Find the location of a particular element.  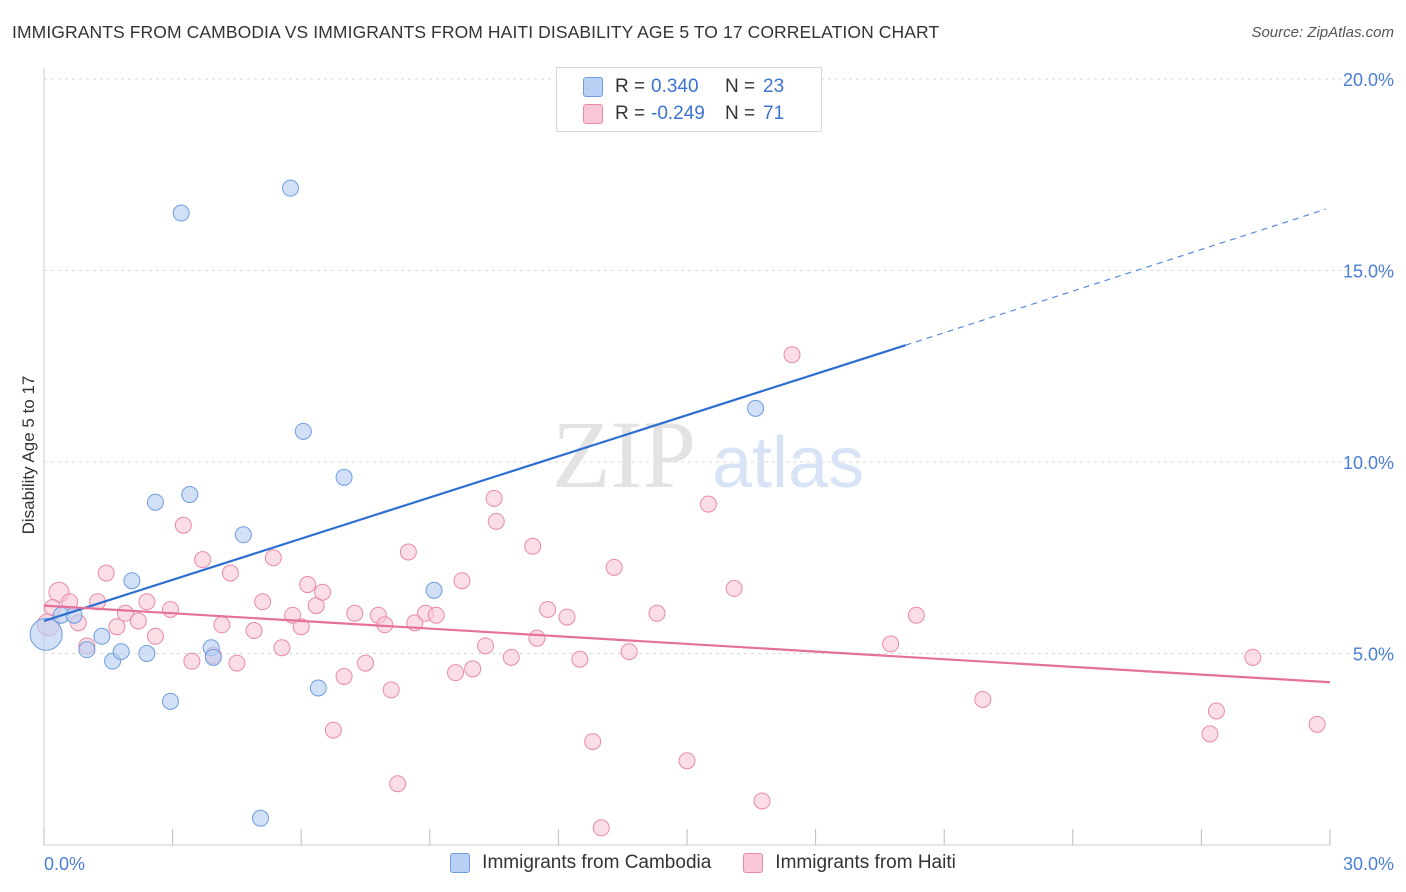

stats-legend: R = 0.340 N = 23 R = -0.249 N = 71 is located at coordinates (689, 99).